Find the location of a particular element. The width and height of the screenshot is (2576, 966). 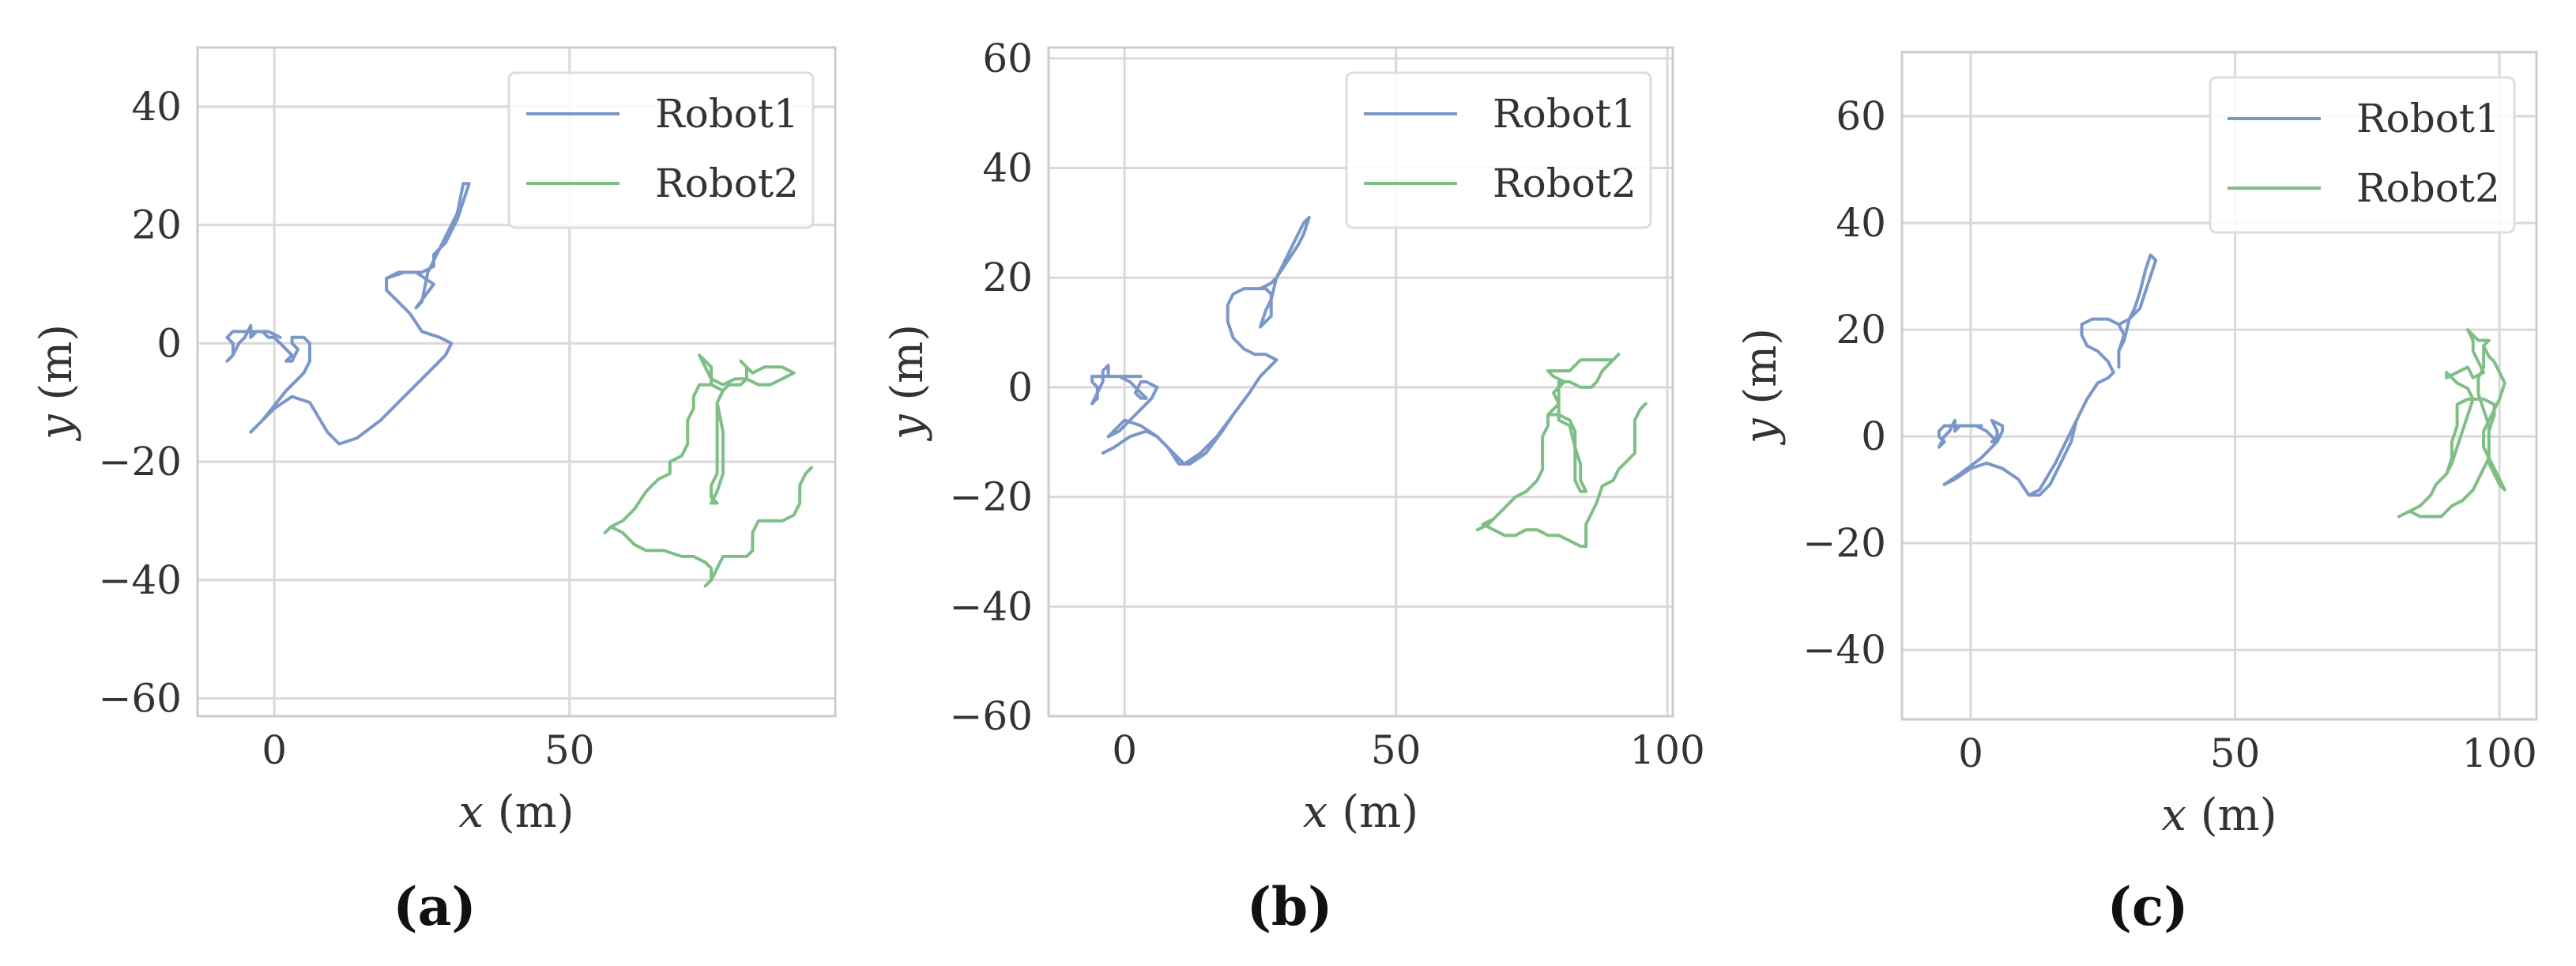

panel-label: (c) is located at coordinates (2148, 907).